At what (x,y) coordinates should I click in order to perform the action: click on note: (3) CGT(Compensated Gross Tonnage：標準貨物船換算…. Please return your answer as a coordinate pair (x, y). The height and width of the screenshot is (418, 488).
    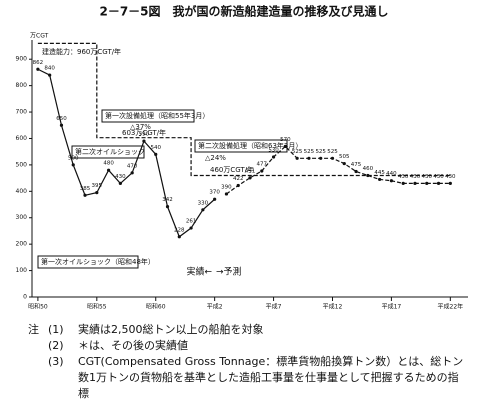
    Looking at the image, I should click on (248, 378).